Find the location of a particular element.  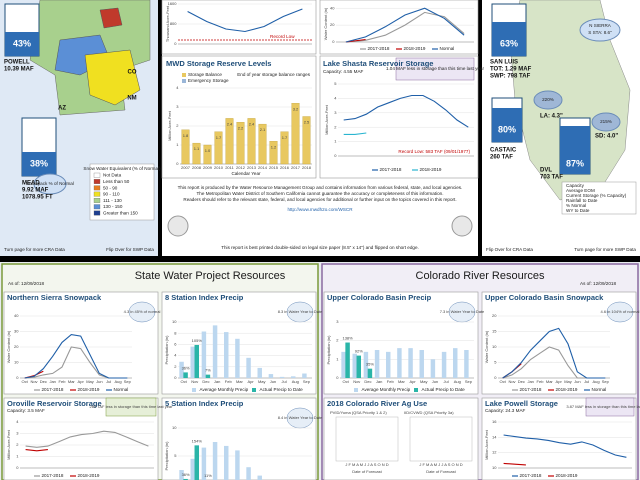

y-axis-label: Water Content (in) is located at coordinates (8, 346).